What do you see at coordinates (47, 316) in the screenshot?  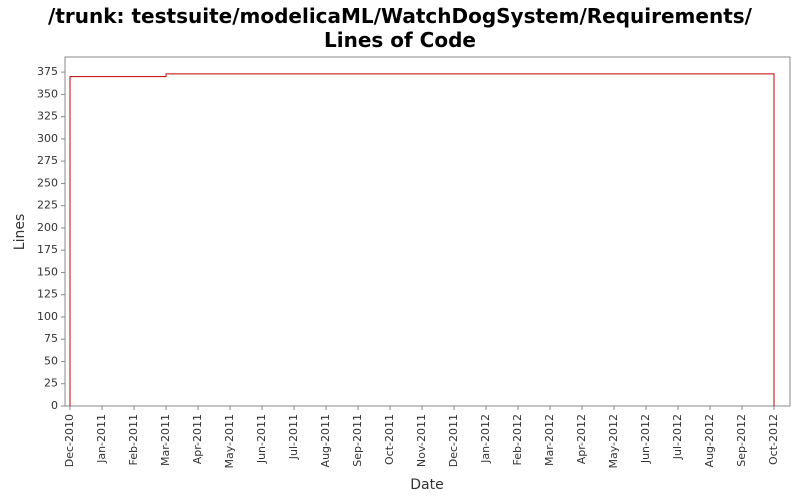 I see `y-tick-label: 100` at bounding box center [47, 316].